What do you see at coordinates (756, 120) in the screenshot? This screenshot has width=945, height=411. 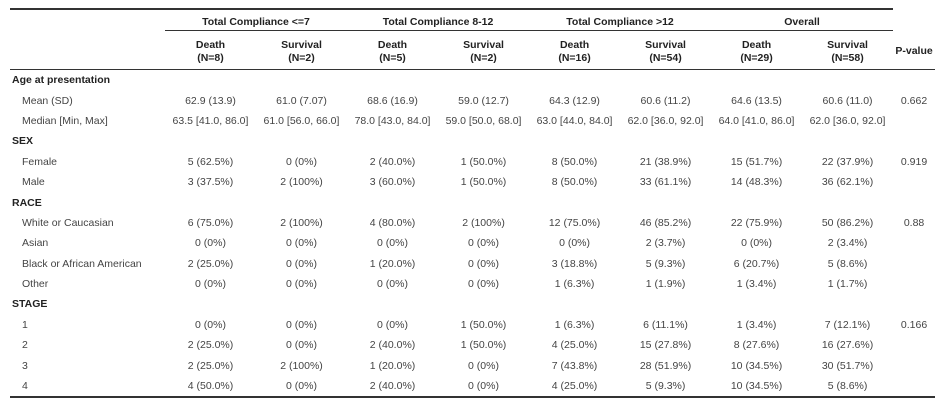 I see `table-cell: 64.0 [41.0, 86.0]` at bounding box center [756, 120].